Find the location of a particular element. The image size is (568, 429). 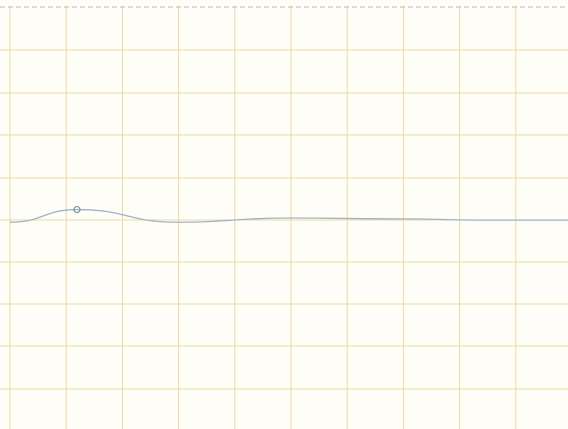

series-line is located at coordinates (288, 215).